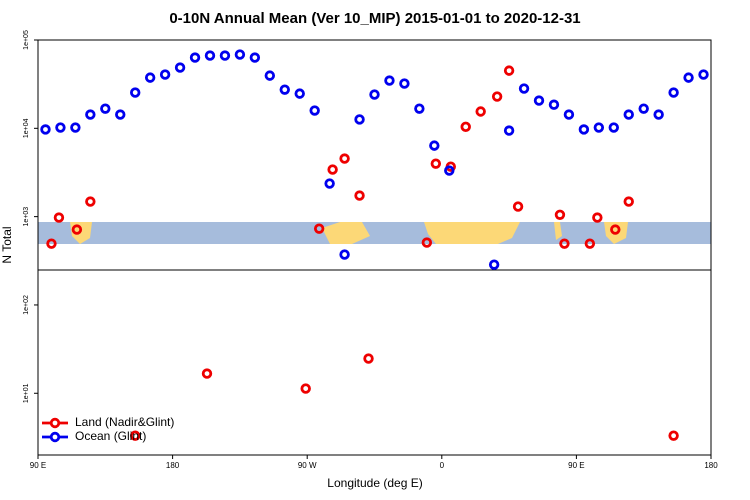 The width and height of the screenshot is (750, 500). I want to click on map-strip, so click(374, 233).